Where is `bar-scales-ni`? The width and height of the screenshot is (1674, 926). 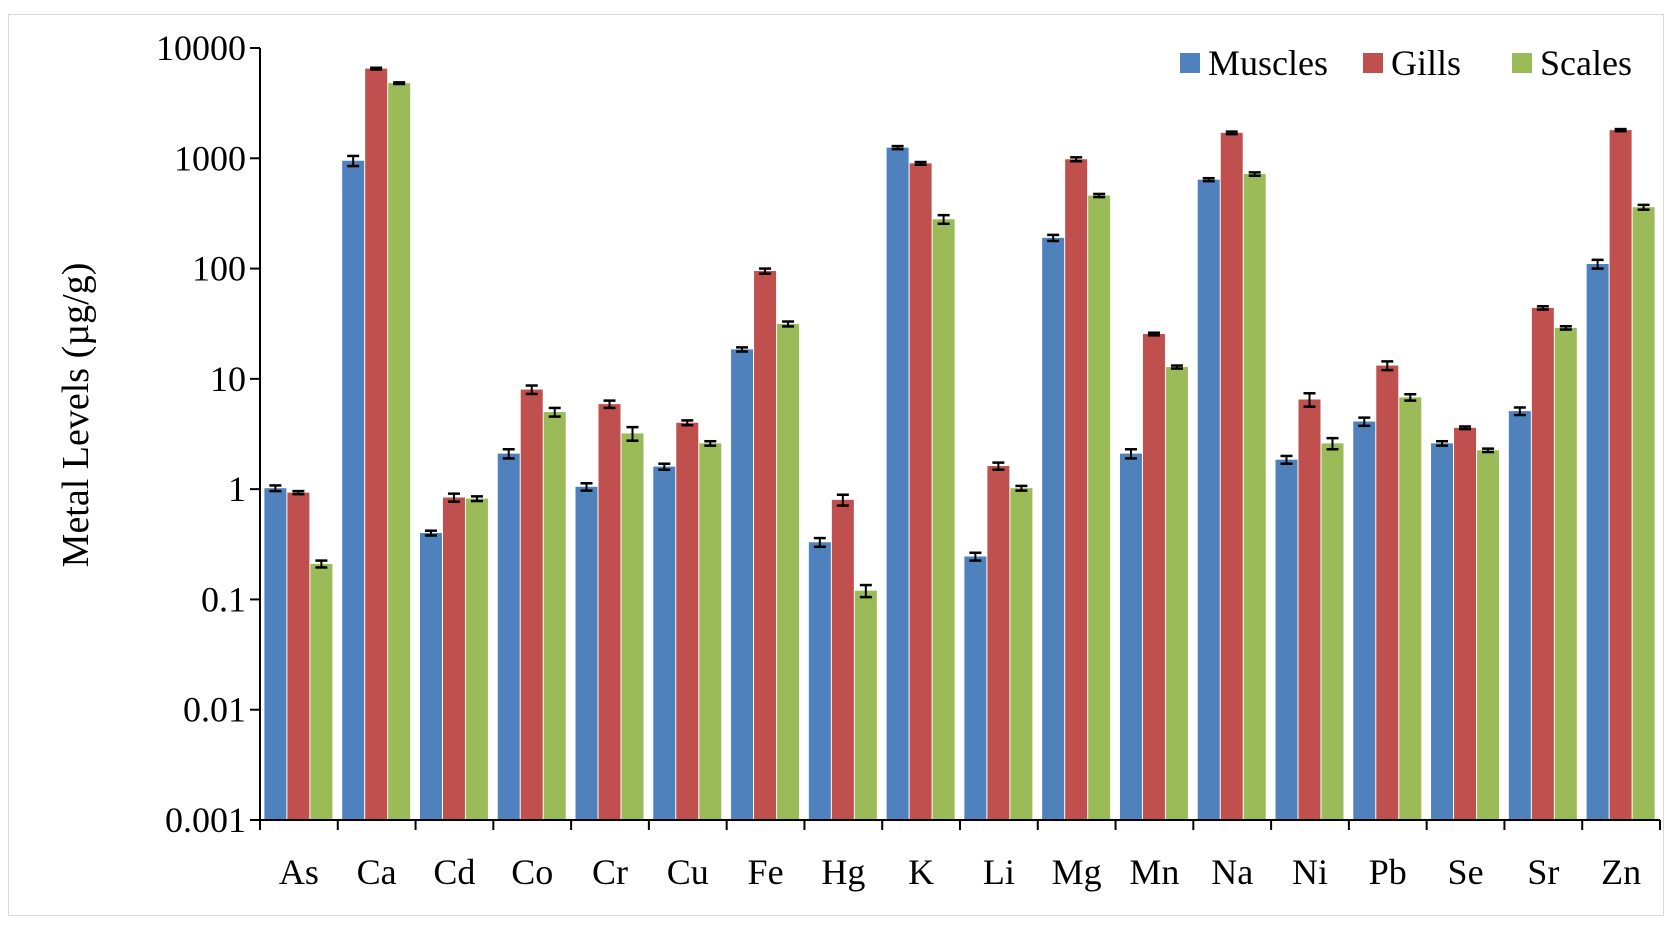
bar-scales-ni is located at coordinates (1332, 631).